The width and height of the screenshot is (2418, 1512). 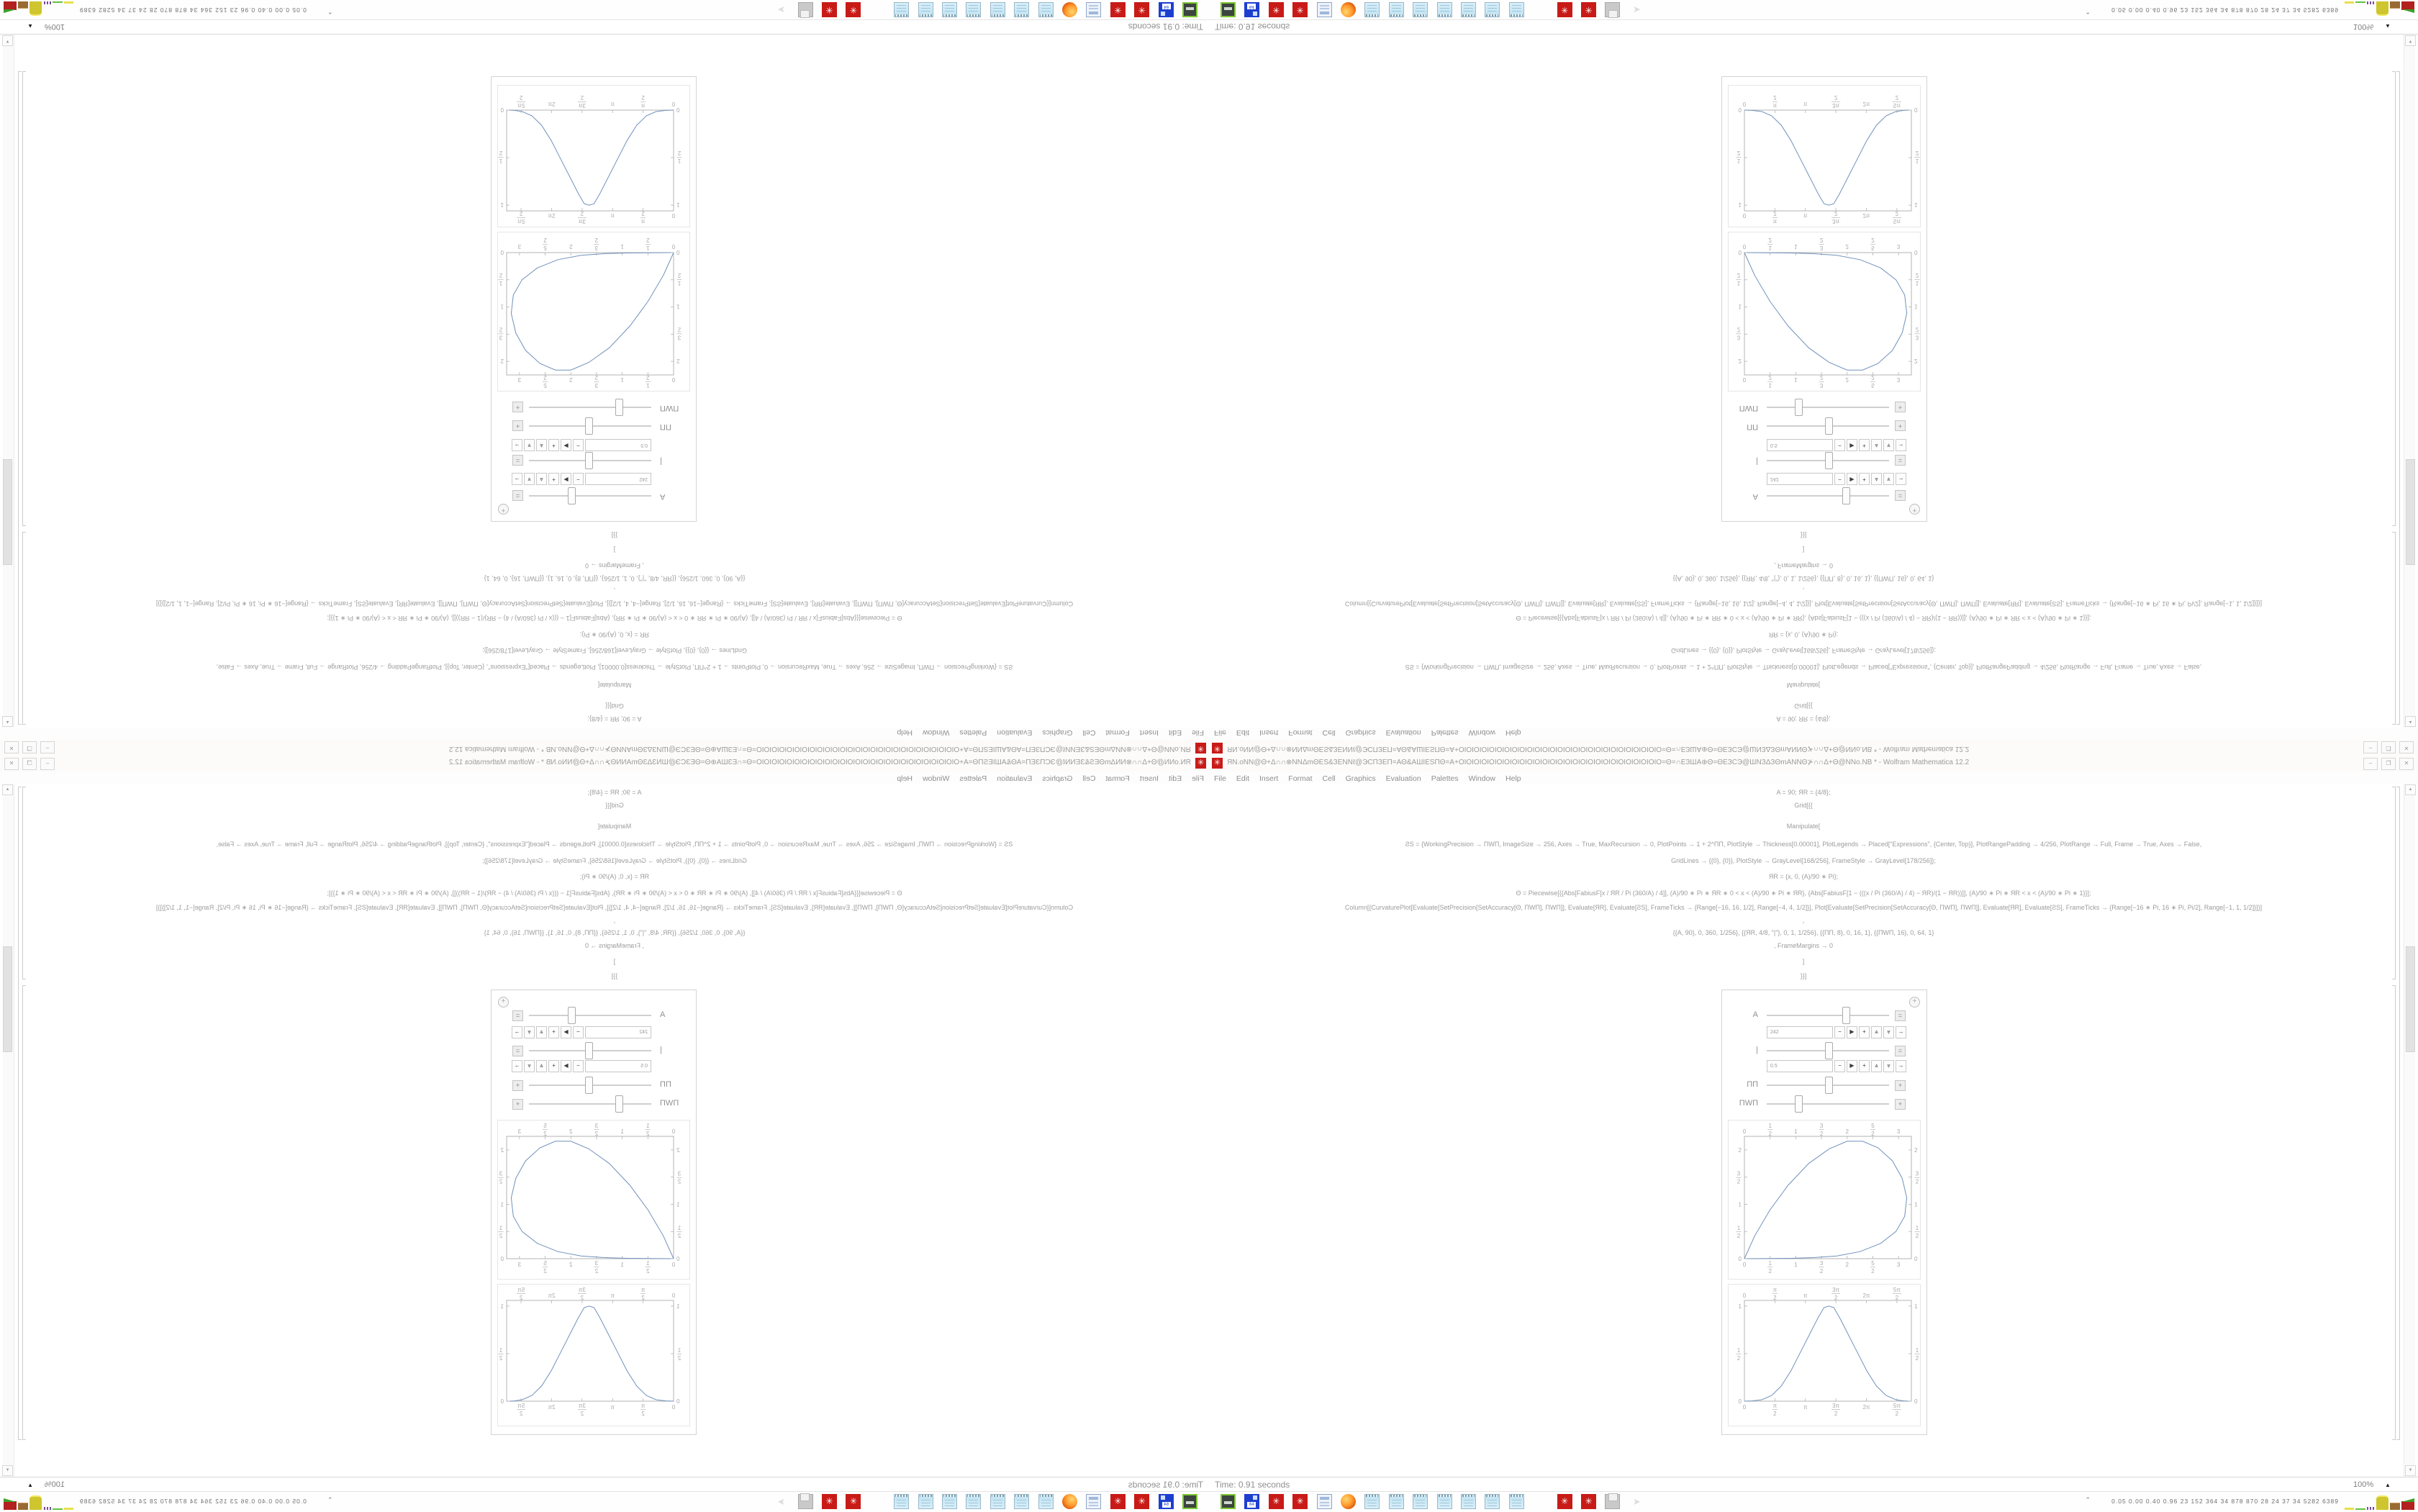 I want to click on calculator-taskbar-icon, so click(x=1094, y=1501).